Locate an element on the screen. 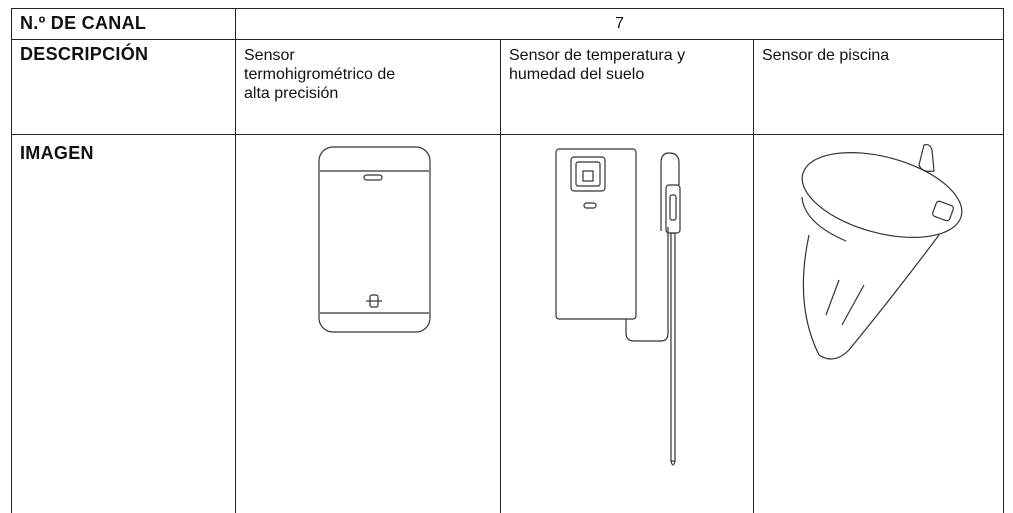  row: N.º DE CANAL 7 is located at coordinates (508, 24).